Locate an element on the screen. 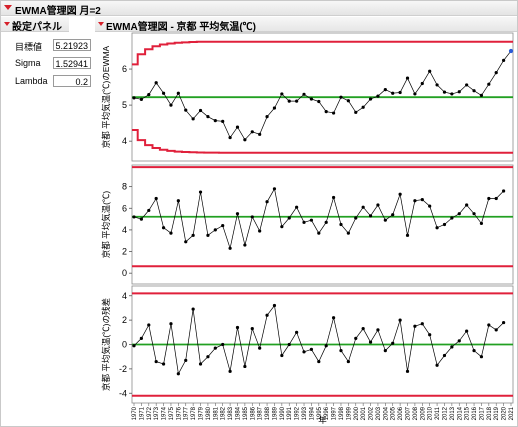 This screenshot has width=518, height=427. x-tick-label: 1994 is located at coordinates (312, 413).